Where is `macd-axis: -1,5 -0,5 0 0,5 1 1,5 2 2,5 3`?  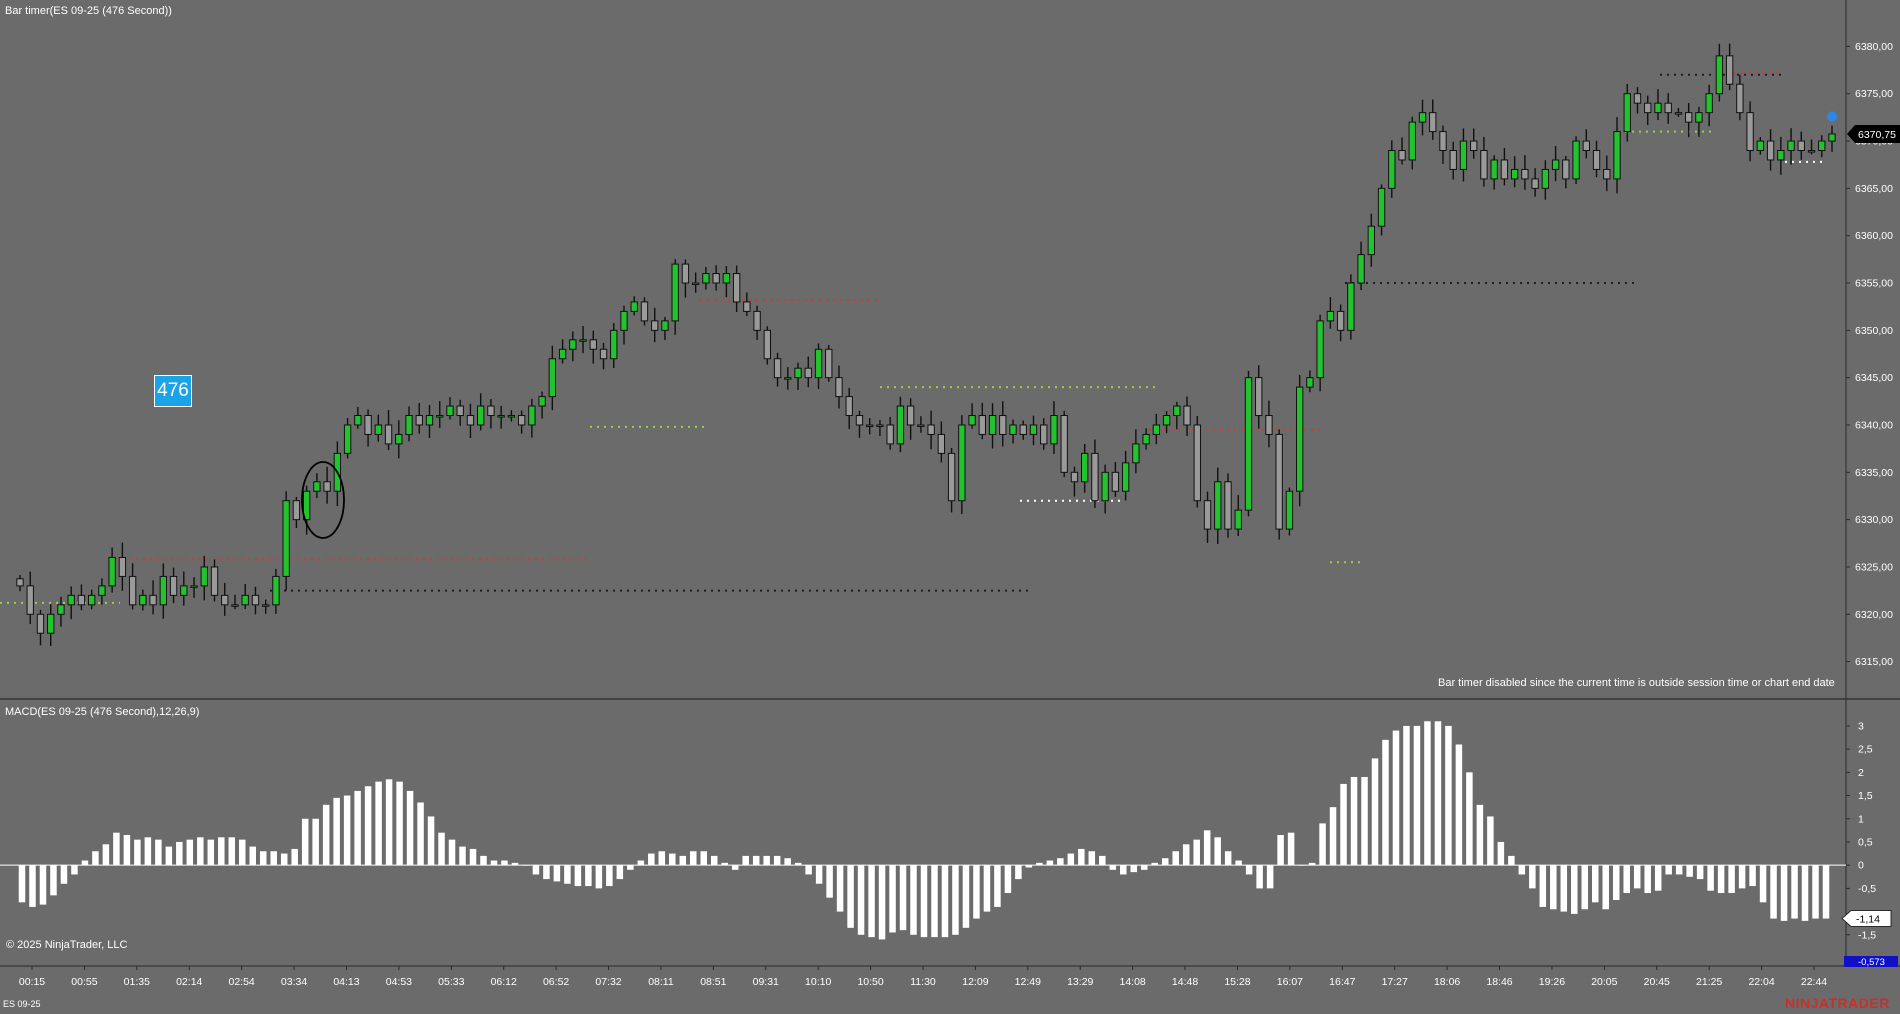 macd-axis: -1,5 -0,5 0 0,5 1 1,5 2 2,5 3 is located at coordinates (1861, 830).